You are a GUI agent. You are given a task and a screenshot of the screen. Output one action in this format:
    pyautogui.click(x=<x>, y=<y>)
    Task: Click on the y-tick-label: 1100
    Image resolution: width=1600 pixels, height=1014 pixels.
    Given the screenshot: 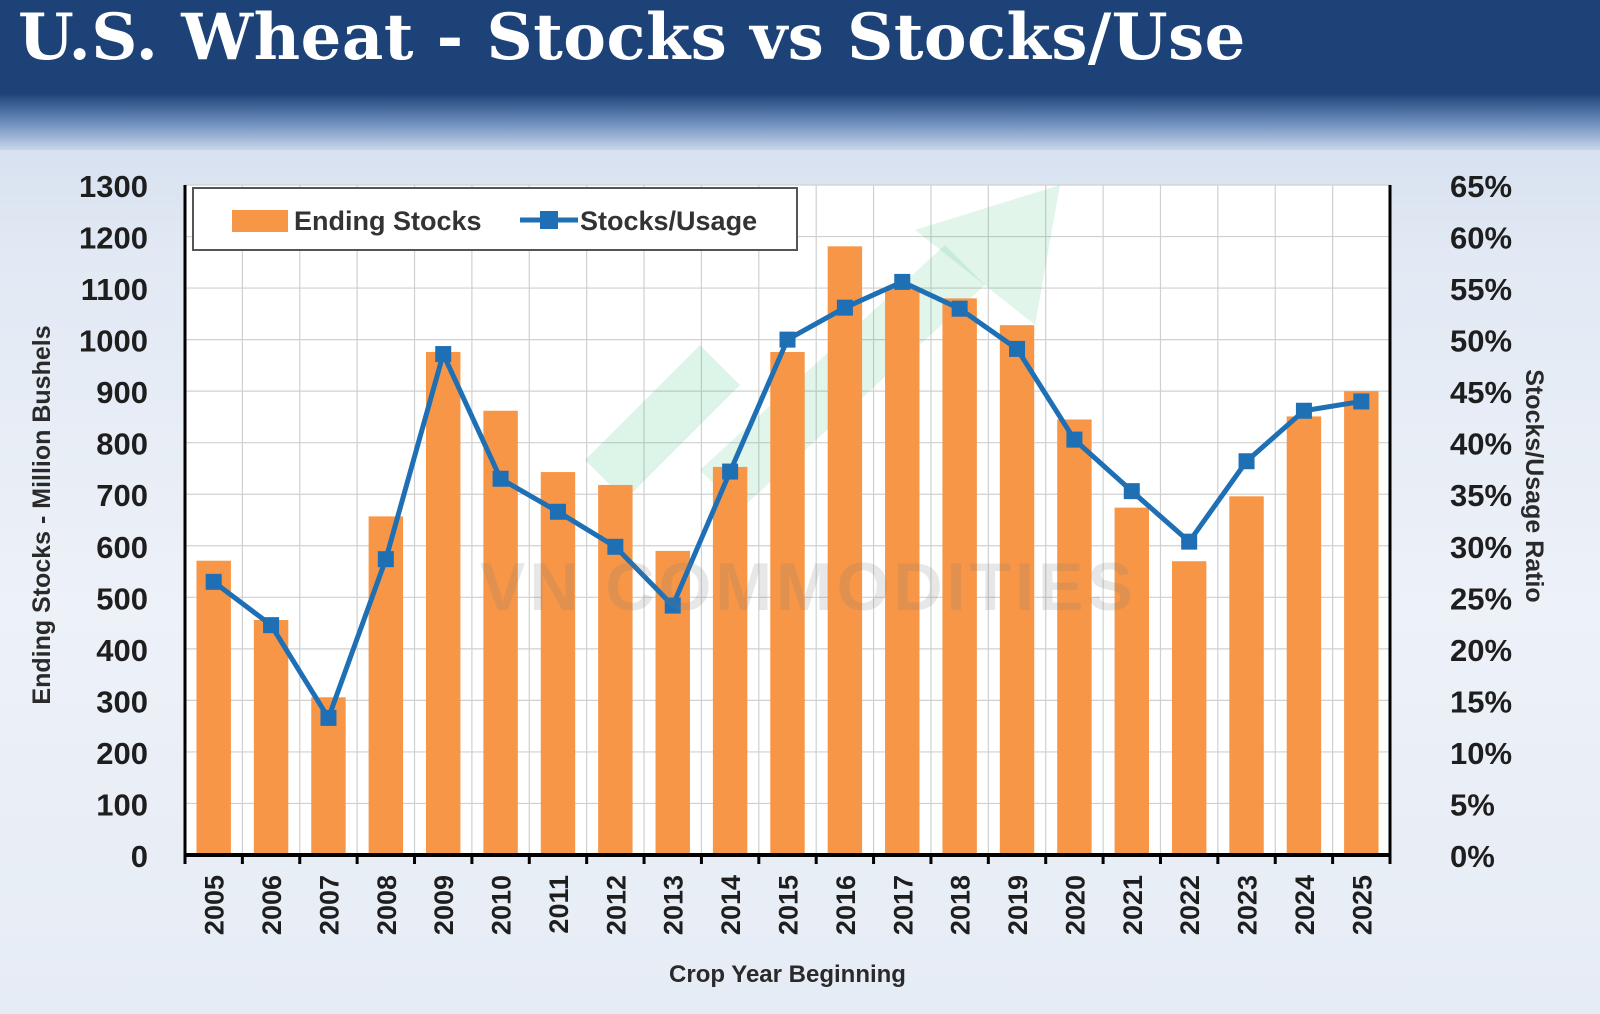 What is the action you would take?
    pyautogui.click(x=114, y=289)
    